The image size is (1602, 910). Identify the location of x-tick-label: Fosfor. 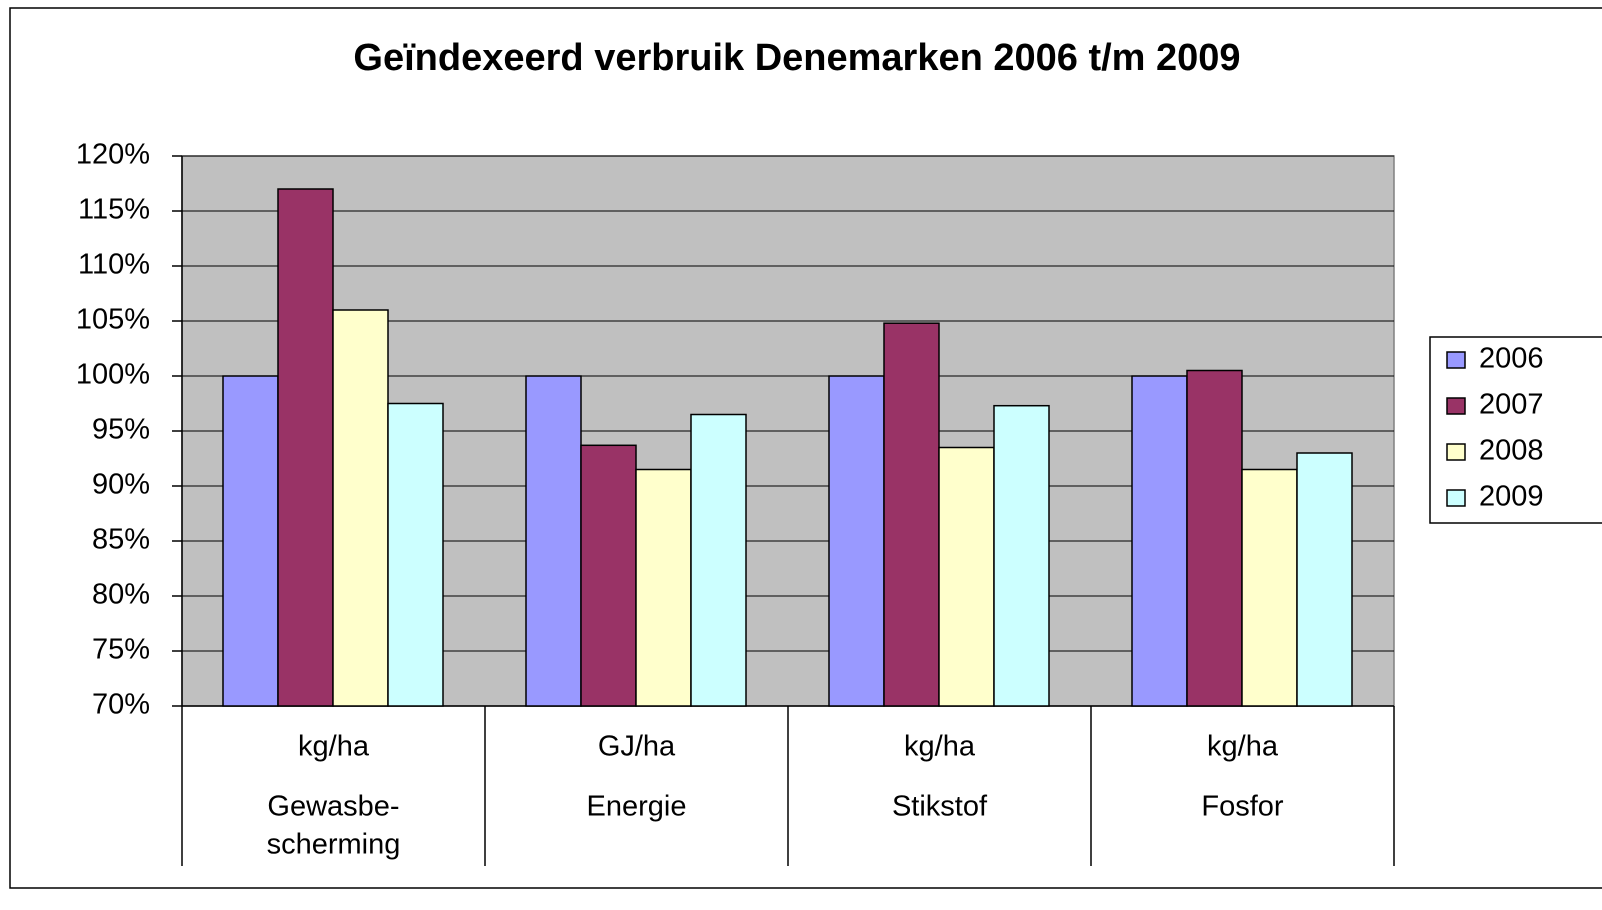
(1242, 807).